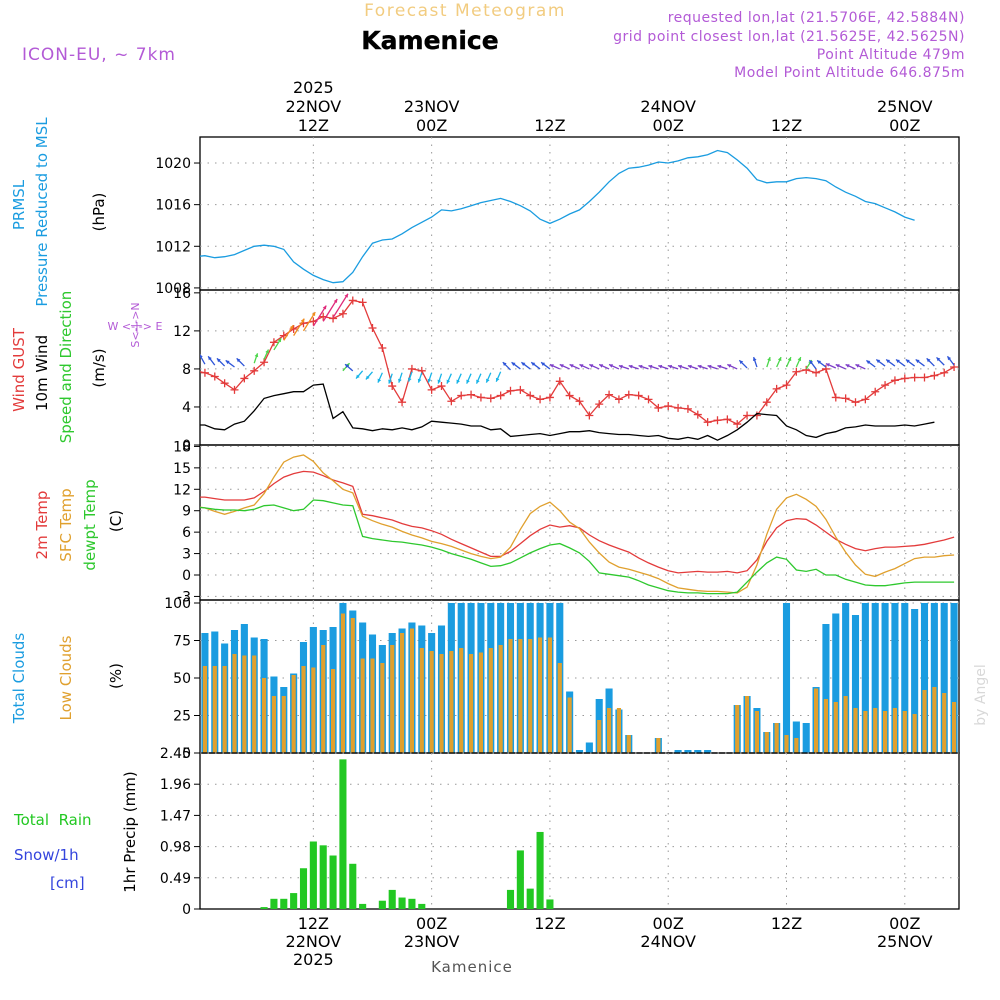 This screenshot has height=1000, width=1000. Describe the element at coordinates (668, 125) in the screenshot. I see `time-label: 00Z` at that location.